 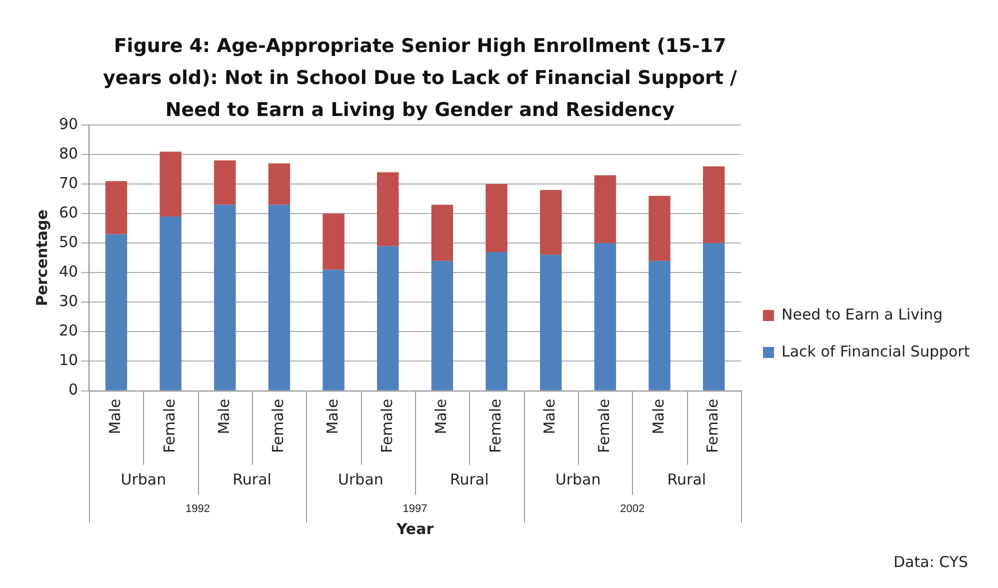 What do you see at coordinates (68, 331) in the screenshot?
I see `y-tick-label: 20` at bounding box center [68, 331].